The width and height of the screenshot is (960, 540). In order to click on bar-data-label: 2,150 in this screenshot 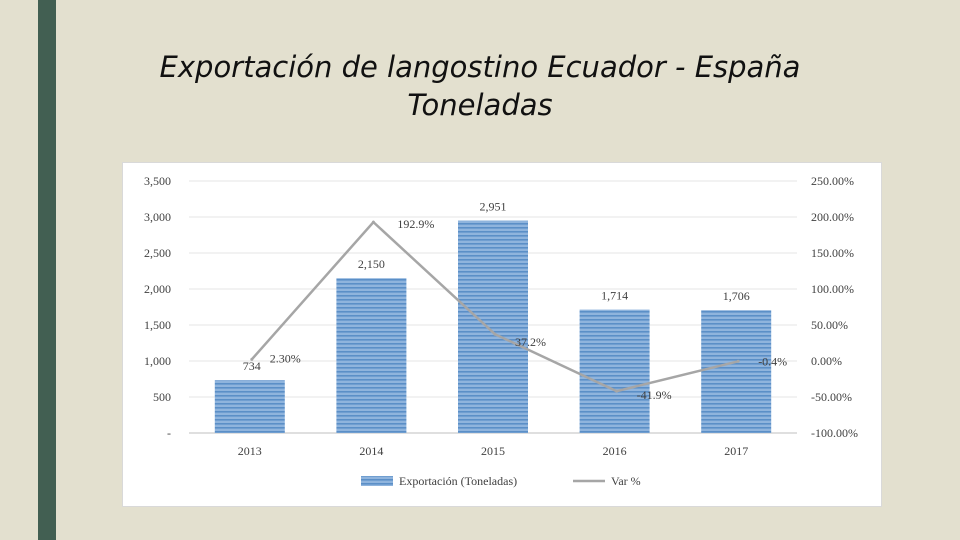, I will do `click(371, 264)`.